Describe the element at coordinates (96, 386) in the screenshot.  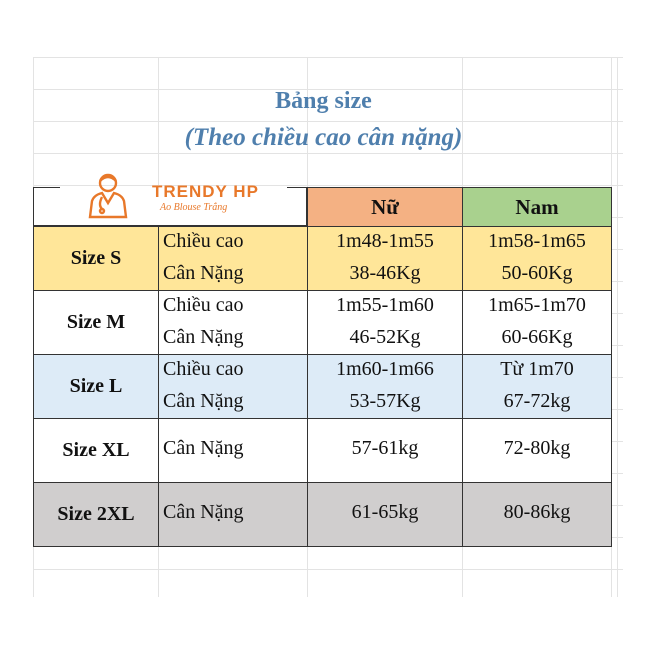
I see `size-label: Size L` at that location.